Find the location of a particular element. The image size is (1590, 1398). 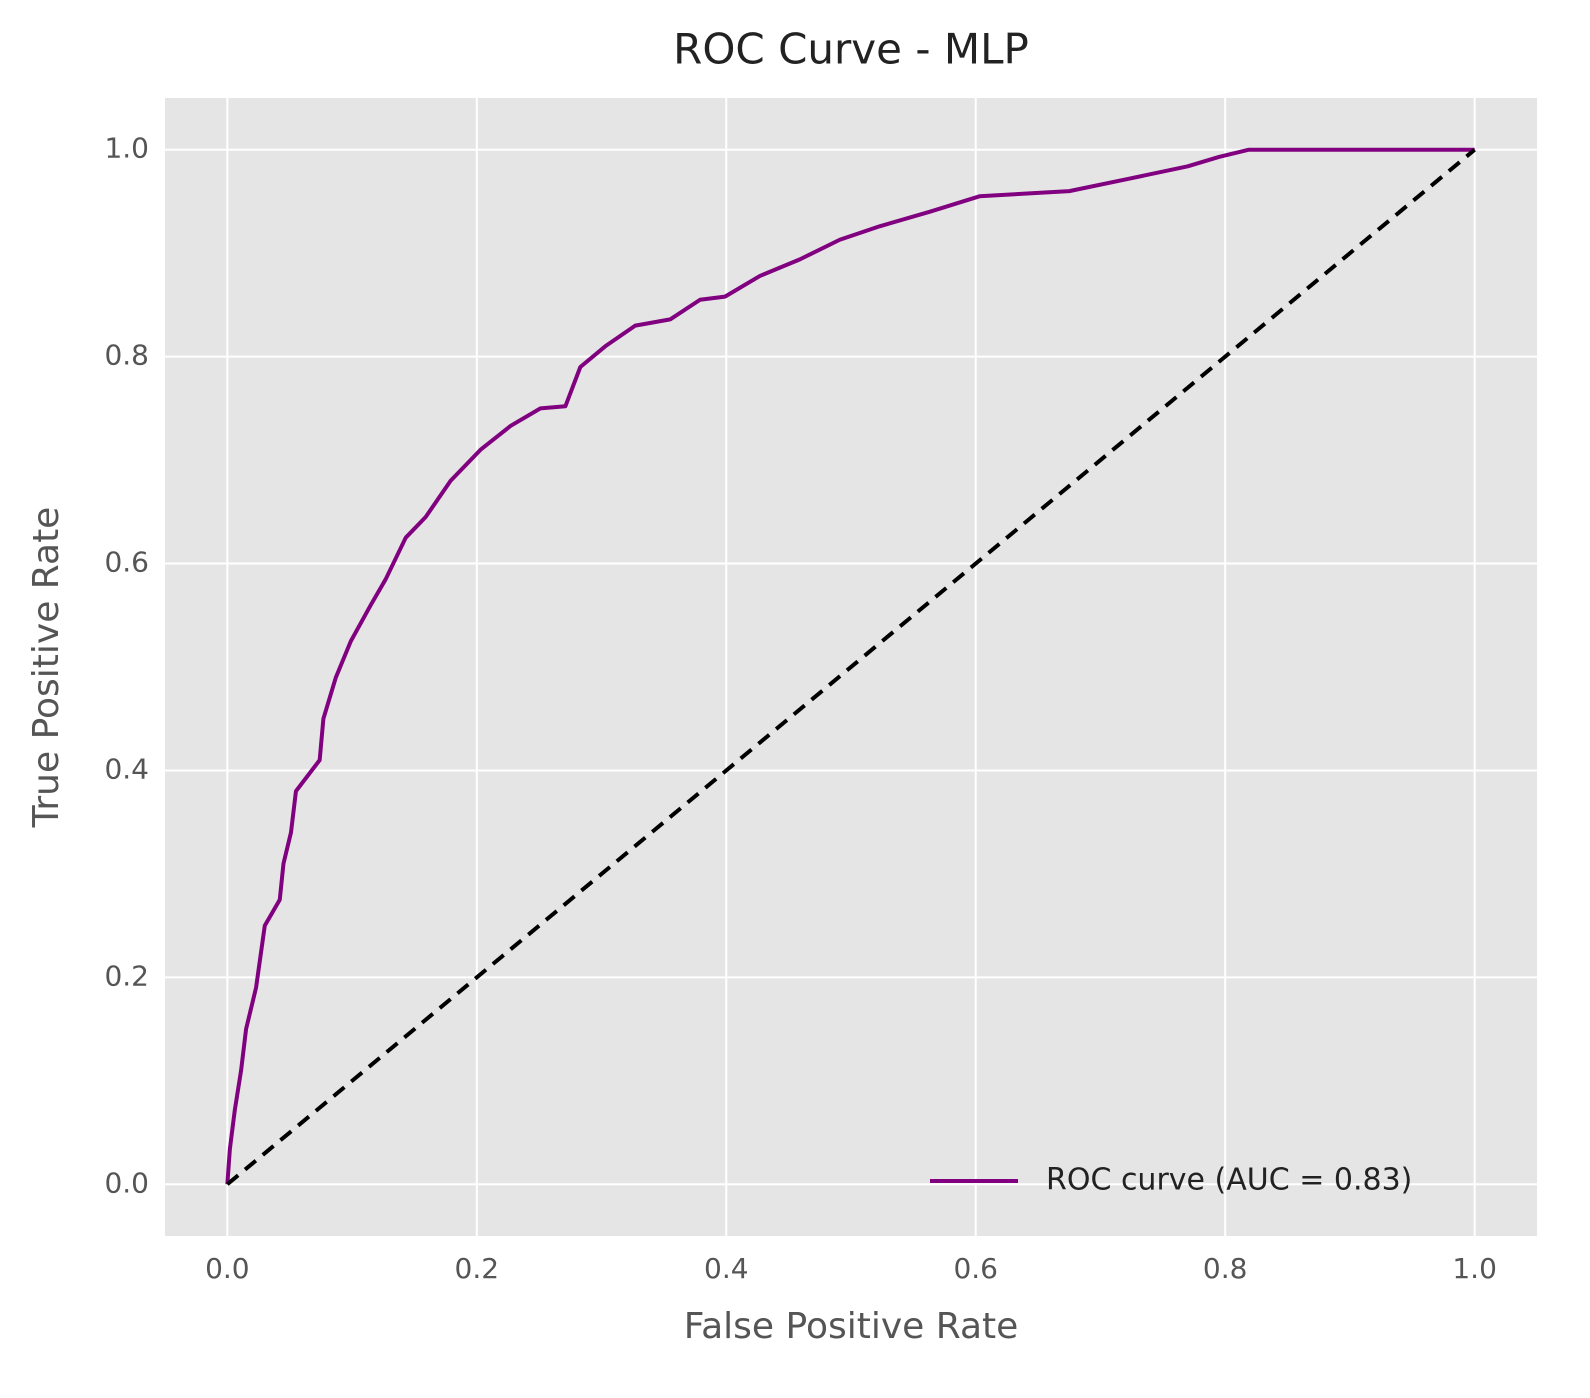

x-axis-label: False Positive Rate is located at coordinates (851, 1326).